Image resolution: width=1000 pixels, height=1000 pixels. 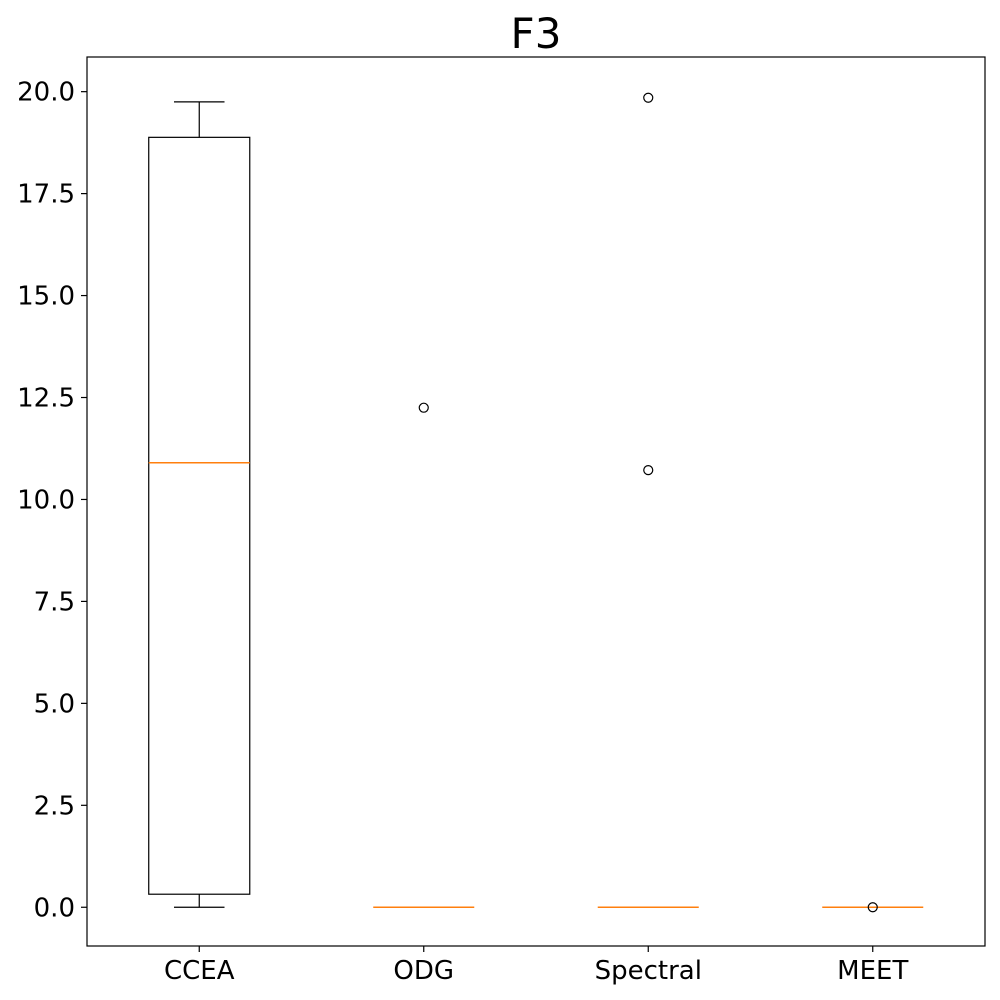 I want to click on y-tick-label: 0.0, so click(x=54, y=908).